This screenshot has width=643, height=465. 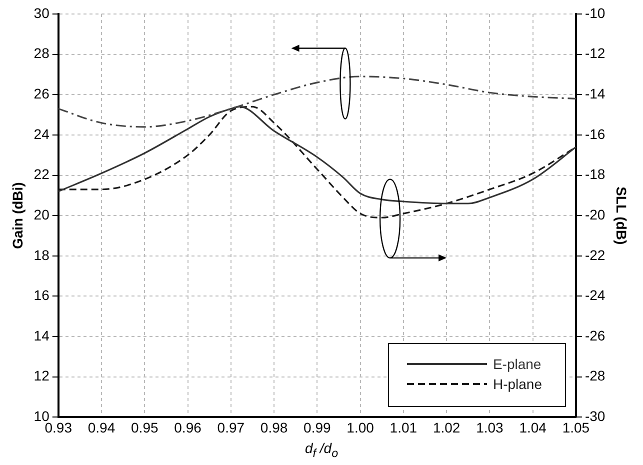 What do you see at coordinates (317, 102) in the screenshot?
I see `line-series` at bounding box center [317, 102].